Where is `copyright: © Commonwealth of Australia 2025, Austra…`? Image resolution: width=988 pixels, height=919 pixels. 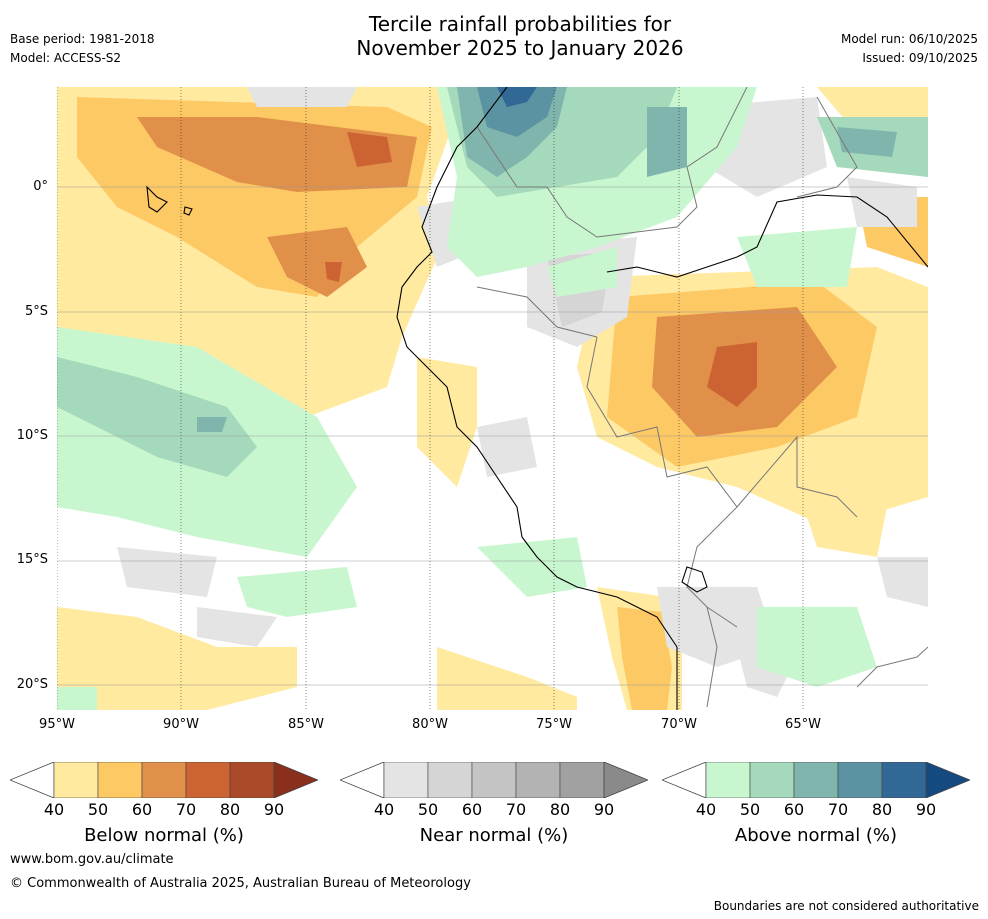
copyright: © Commonwealth of Australia 2025, Austra… is located at coordinates (240, 883).